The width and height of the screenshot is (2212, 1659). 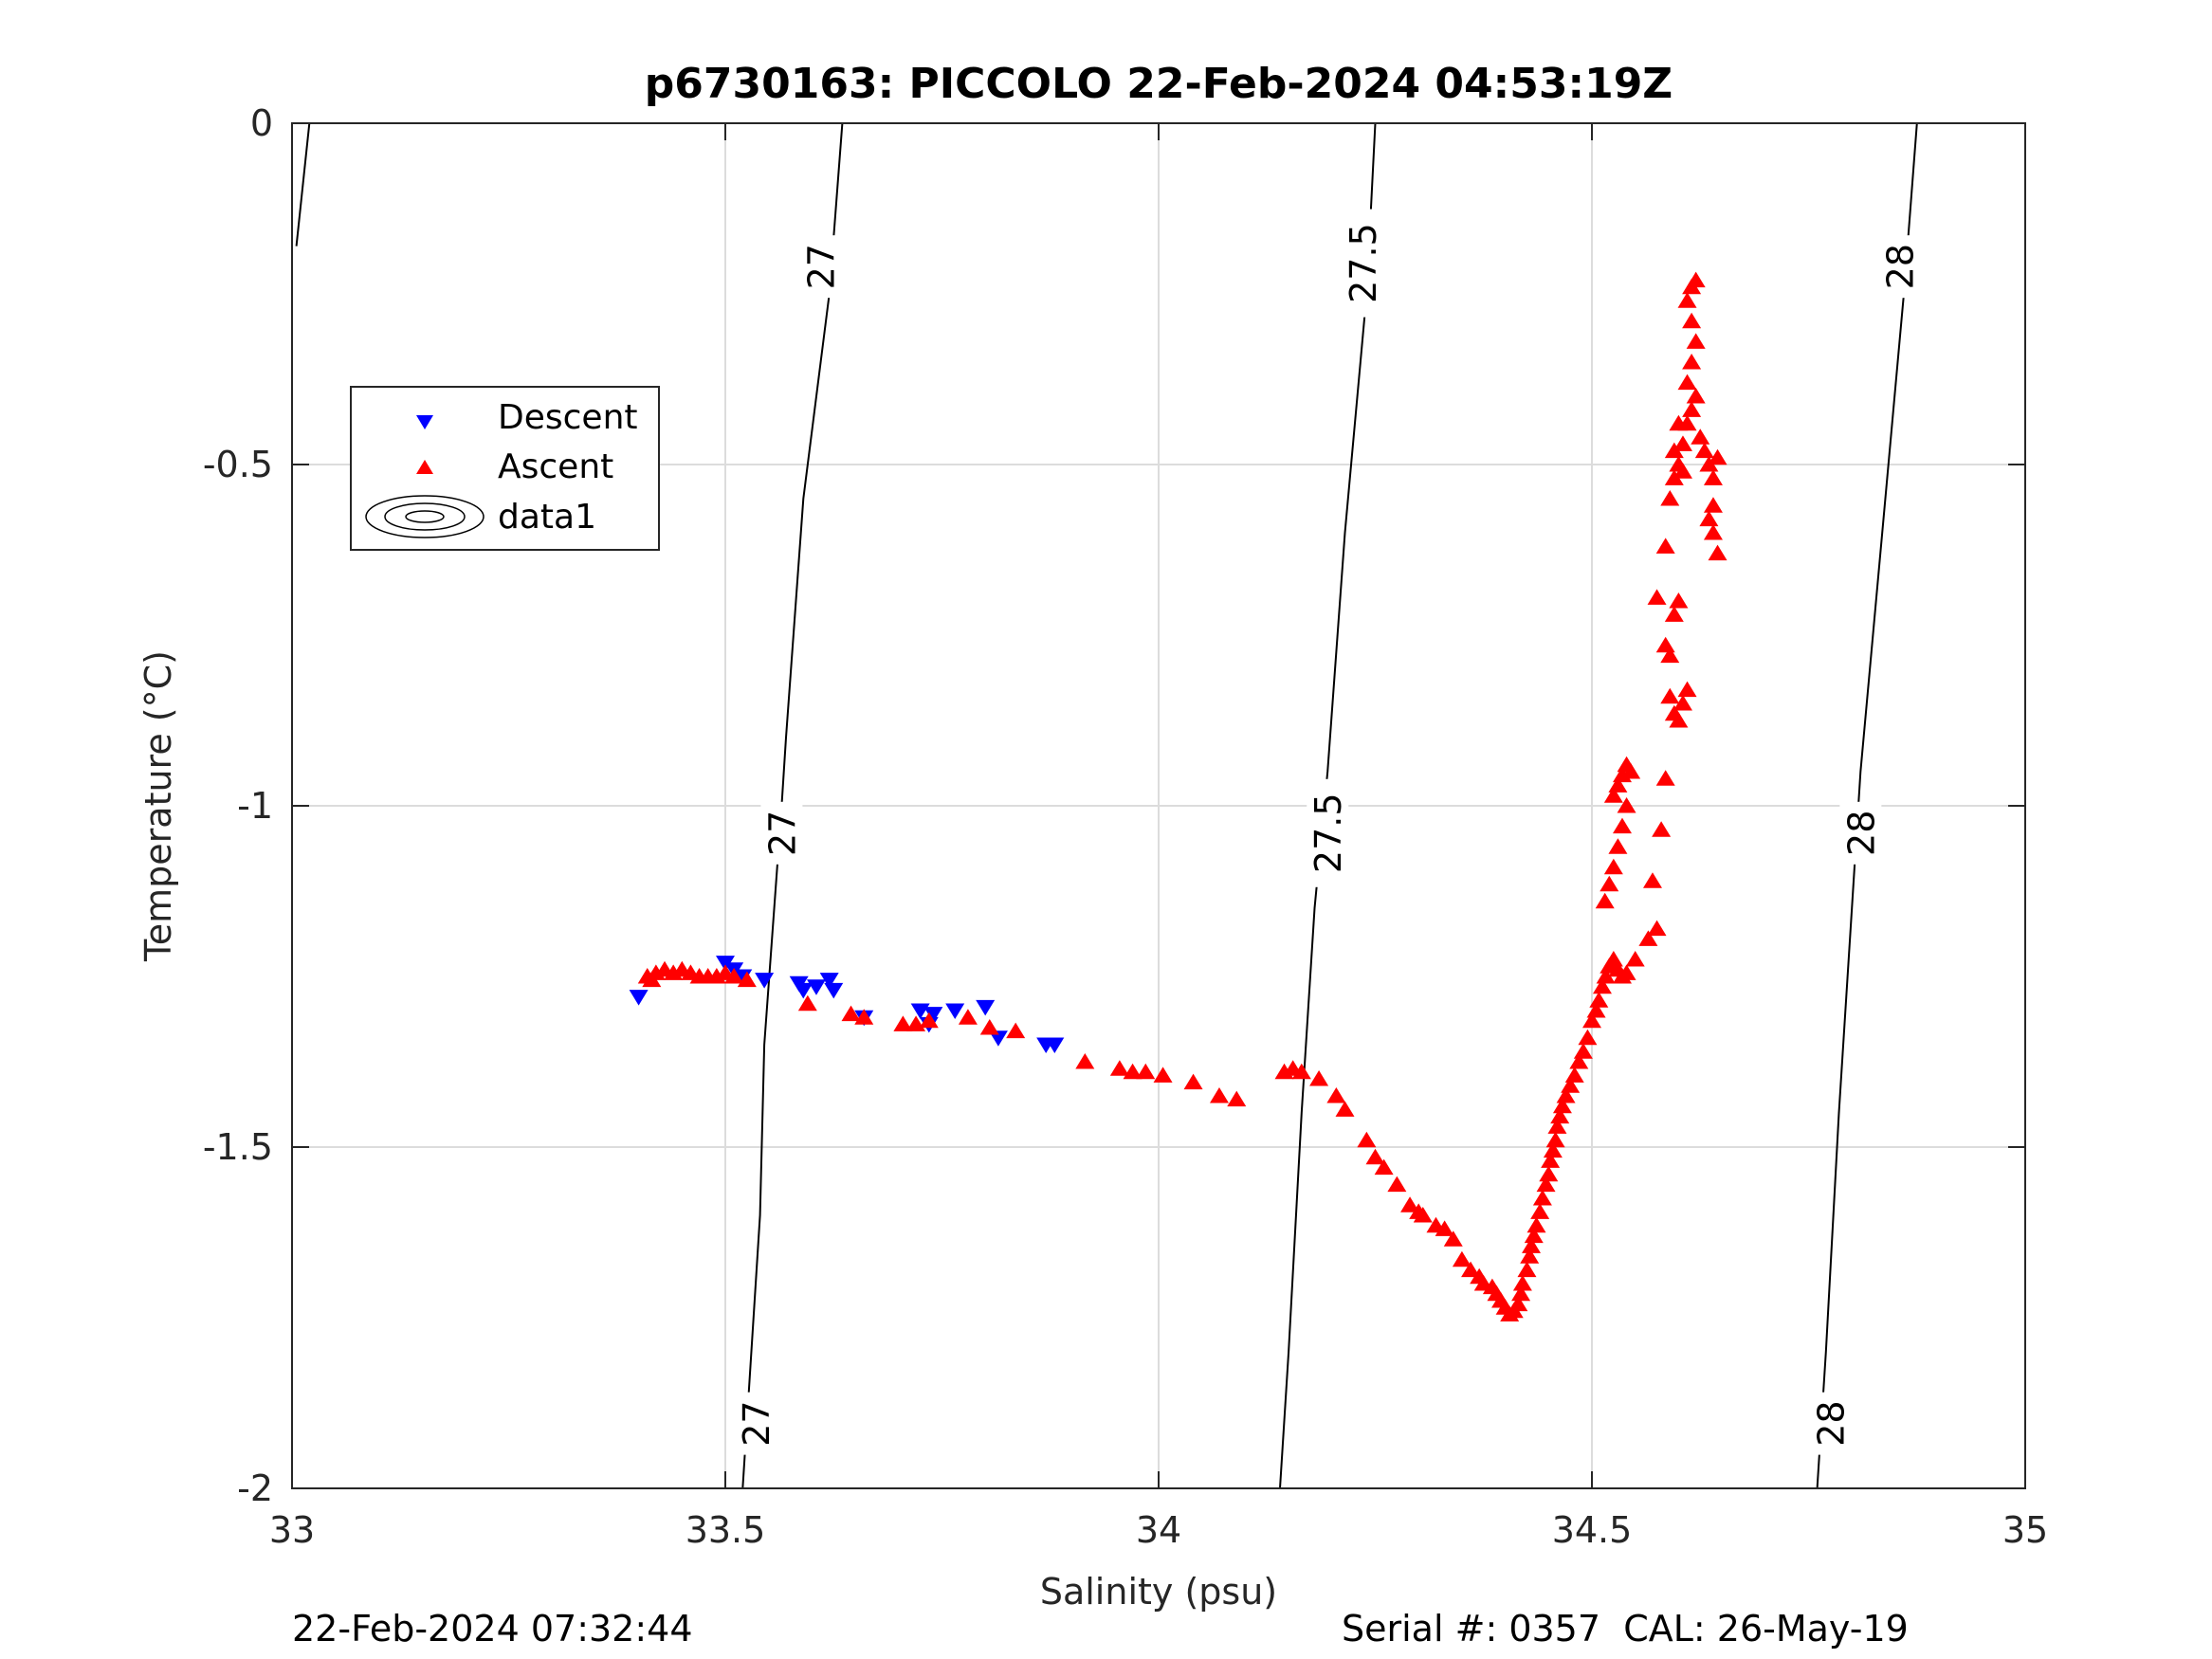 I want to click on y-tick-label: -0.5, so click(x=238, y=464).